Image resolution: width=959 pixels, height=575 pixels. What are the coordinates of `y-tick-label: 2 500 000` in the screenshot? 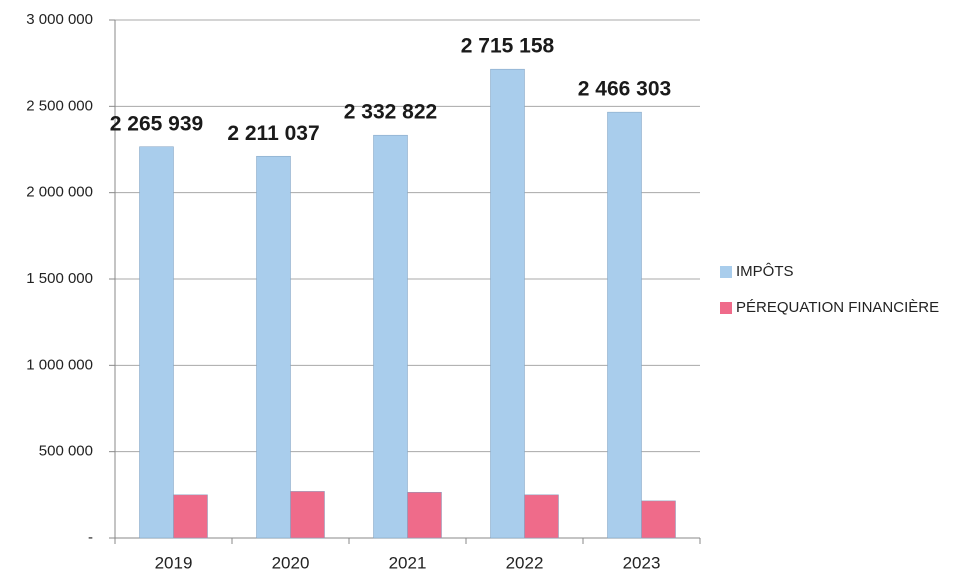 It's located at (59, 105).